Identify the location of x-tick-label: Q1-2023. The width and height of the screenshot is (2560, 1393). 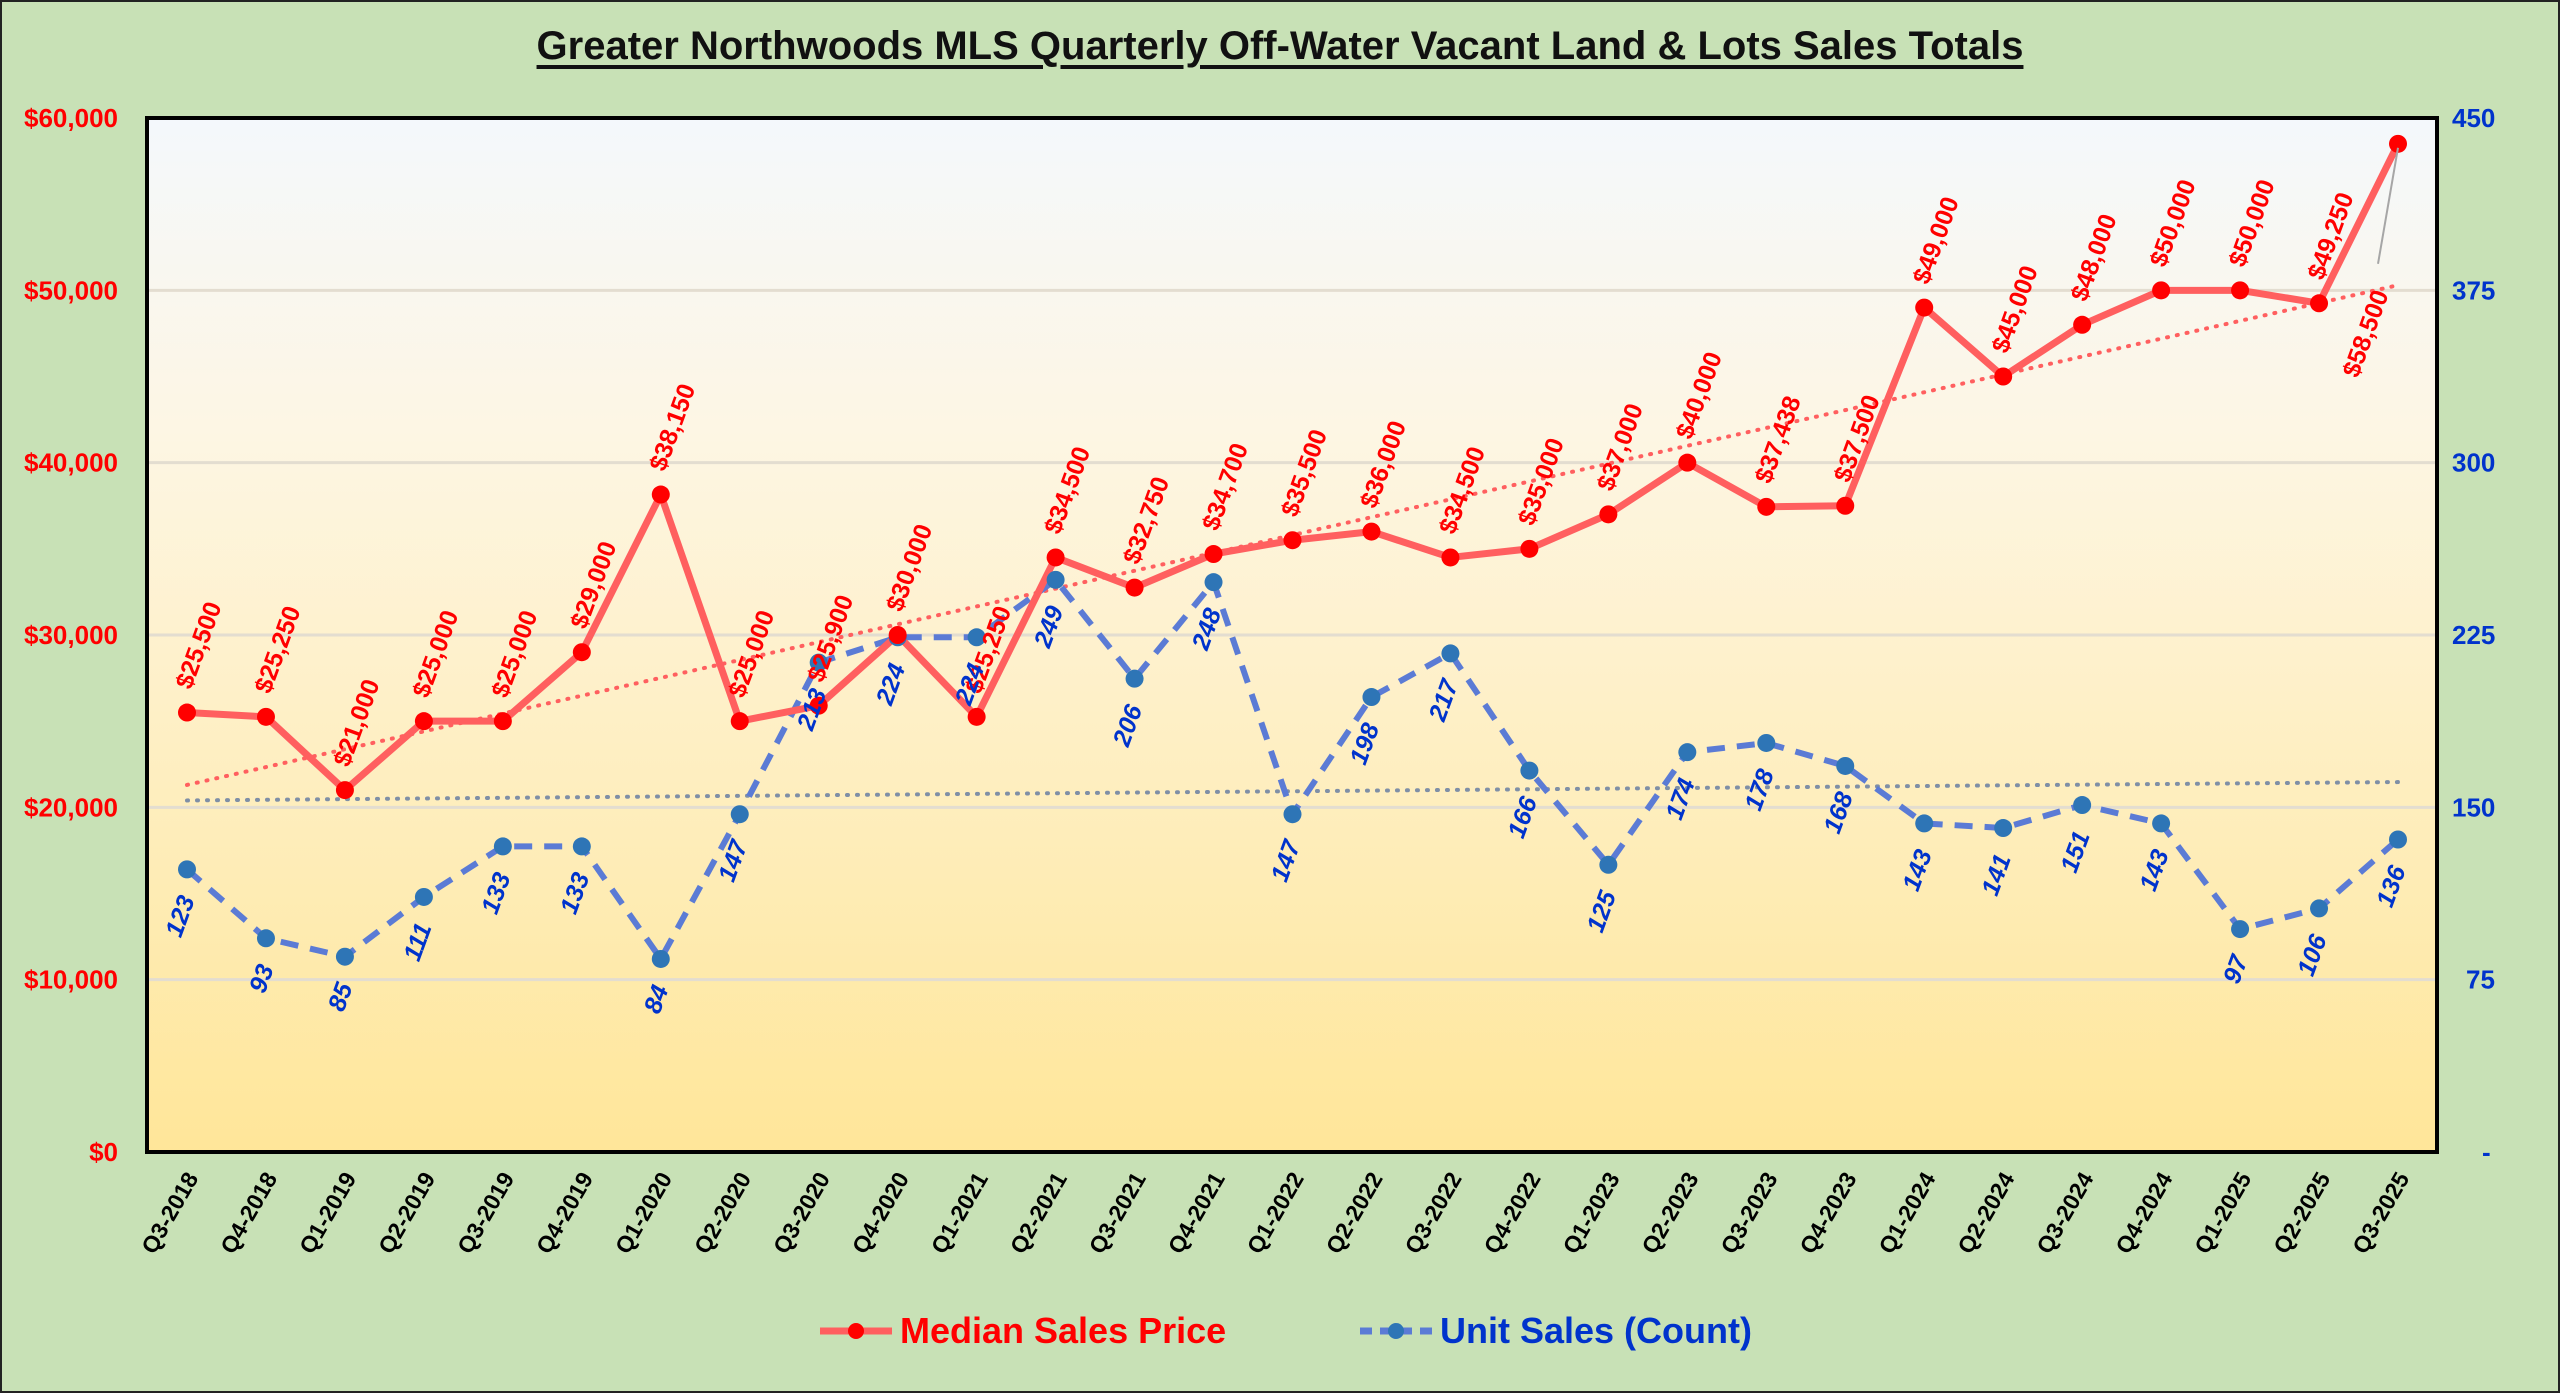
(1590, 1213).